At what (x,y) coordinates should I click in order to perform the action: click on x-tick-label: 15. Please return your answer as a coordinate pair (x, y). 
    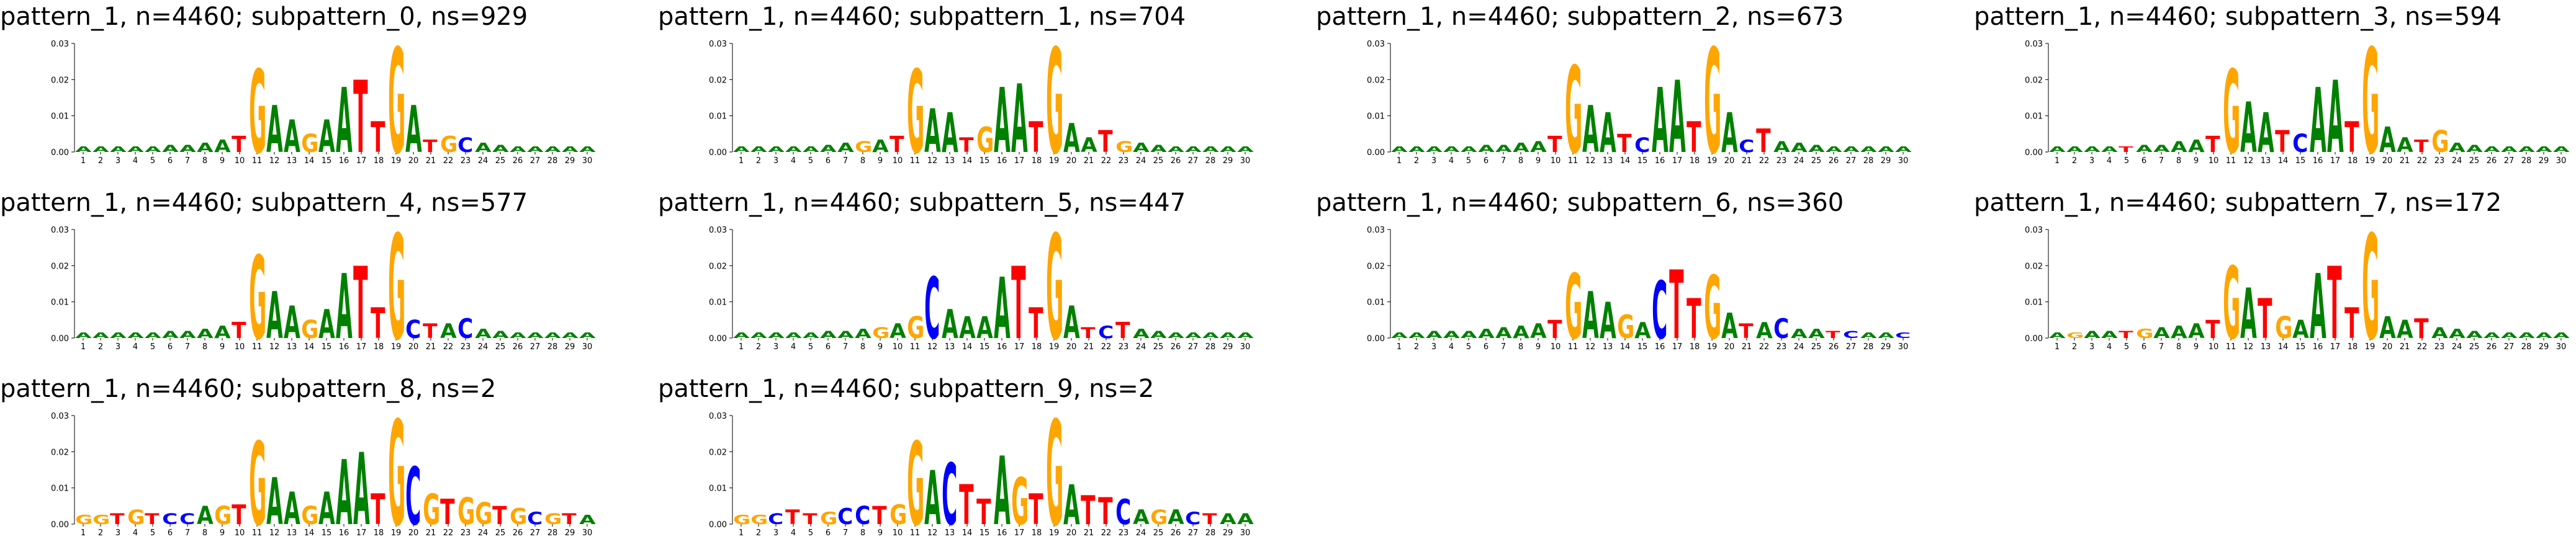
    Looking at the image, I should click on (327, 347).